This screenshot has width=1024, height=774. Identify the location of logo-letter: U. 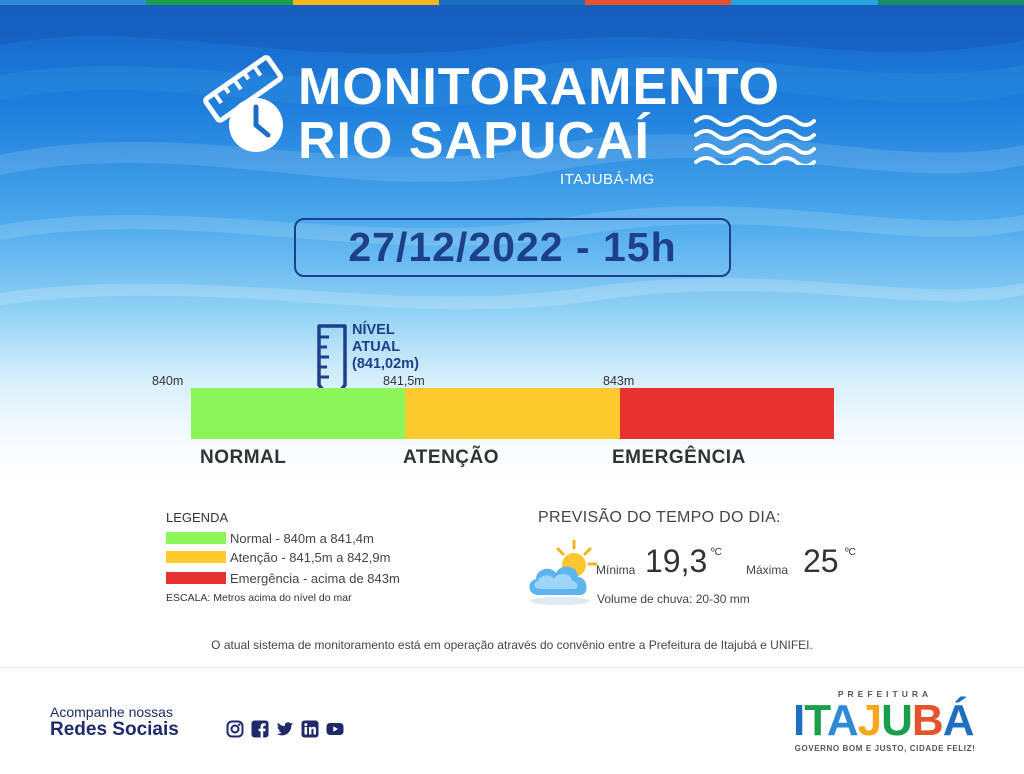
(897, 720).